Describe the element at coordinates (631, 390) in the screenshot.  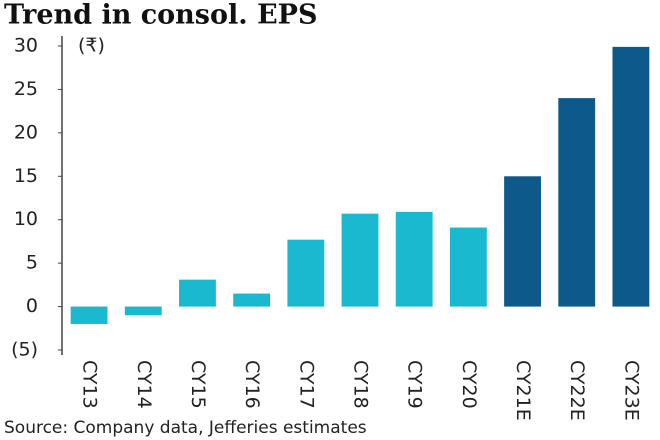
I see `x-tick-label: CY23E` at that location.